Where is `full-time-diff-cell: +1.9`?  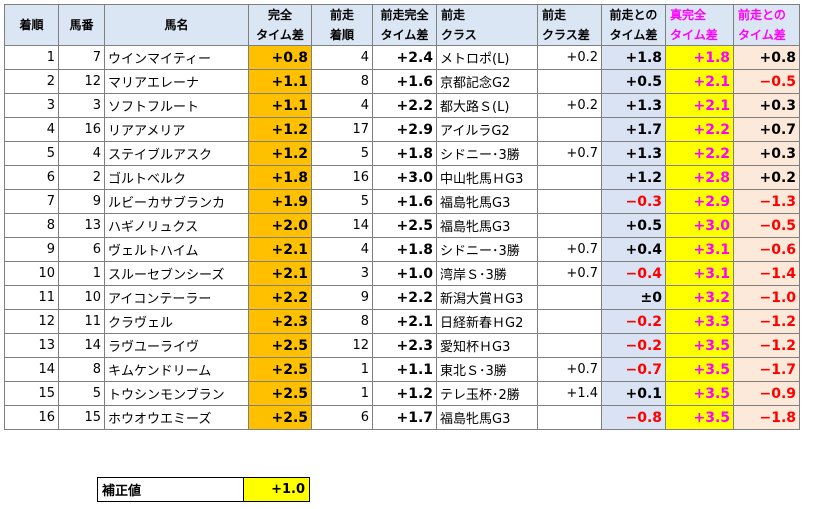
full-time-diff-cell: +1.9 is located at coordinates (280, 201).